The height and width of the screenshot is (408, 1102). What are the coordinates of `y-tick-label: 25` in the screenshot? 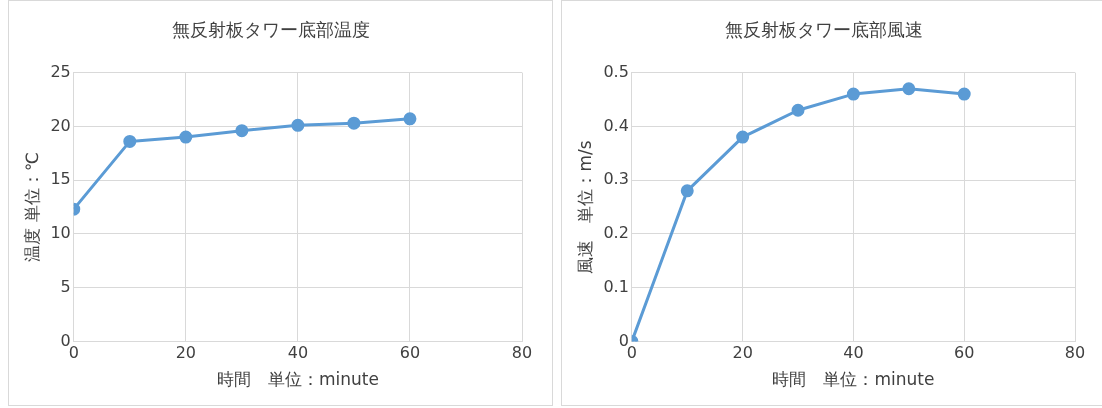 It's located at (60, 71).